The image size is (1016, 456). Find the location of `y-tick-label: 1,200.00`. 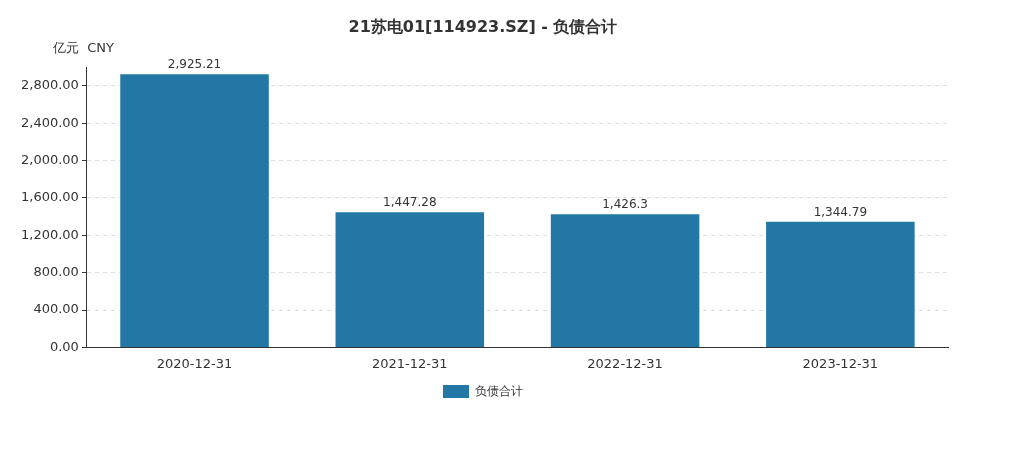

y-tick-label: 1,200.00 is located at coordinates (50, 234).